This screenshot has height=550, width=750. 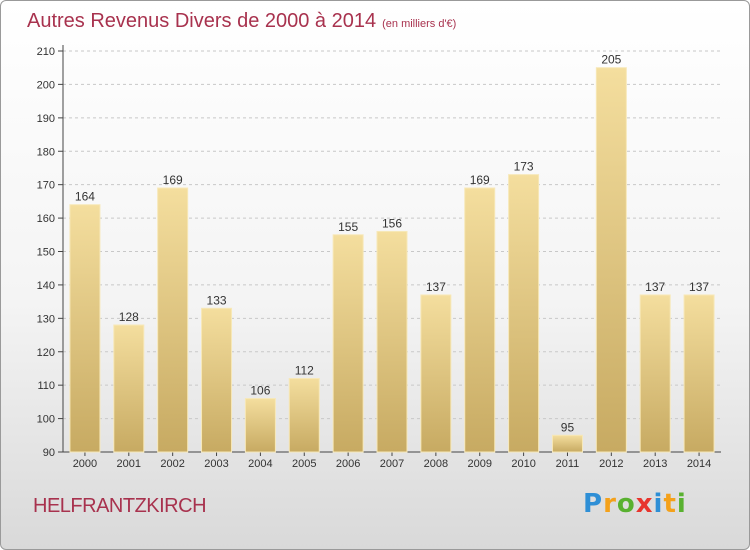 I want to click on x-tick-label: 2012, so click(x=611, y=464).